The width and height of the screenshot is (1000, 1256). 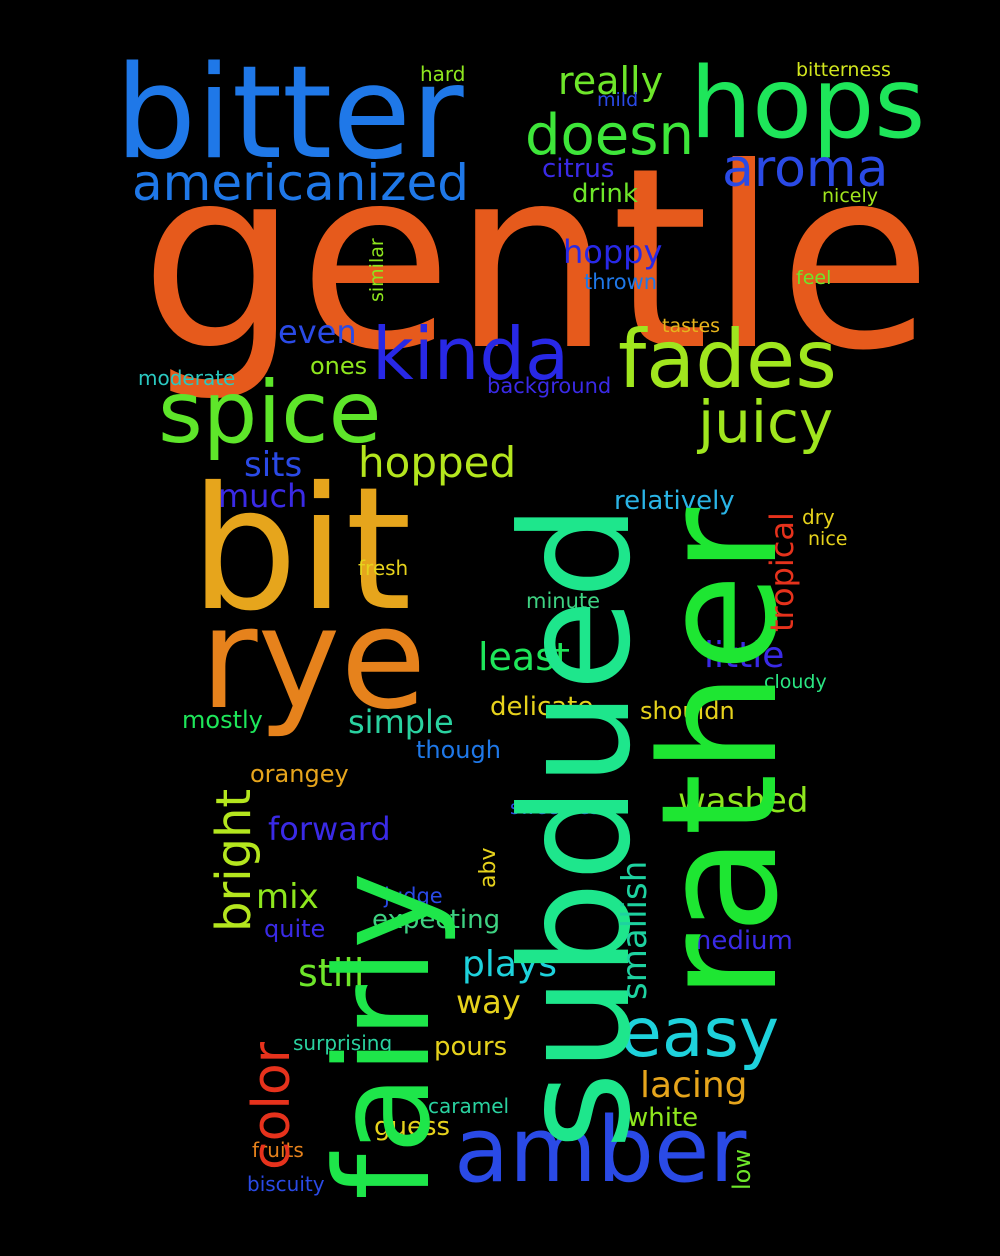 What do you see at coordinates (329, 829) in the screenshot?
I see `word-forward: forward` at bounding box center [329, 829].